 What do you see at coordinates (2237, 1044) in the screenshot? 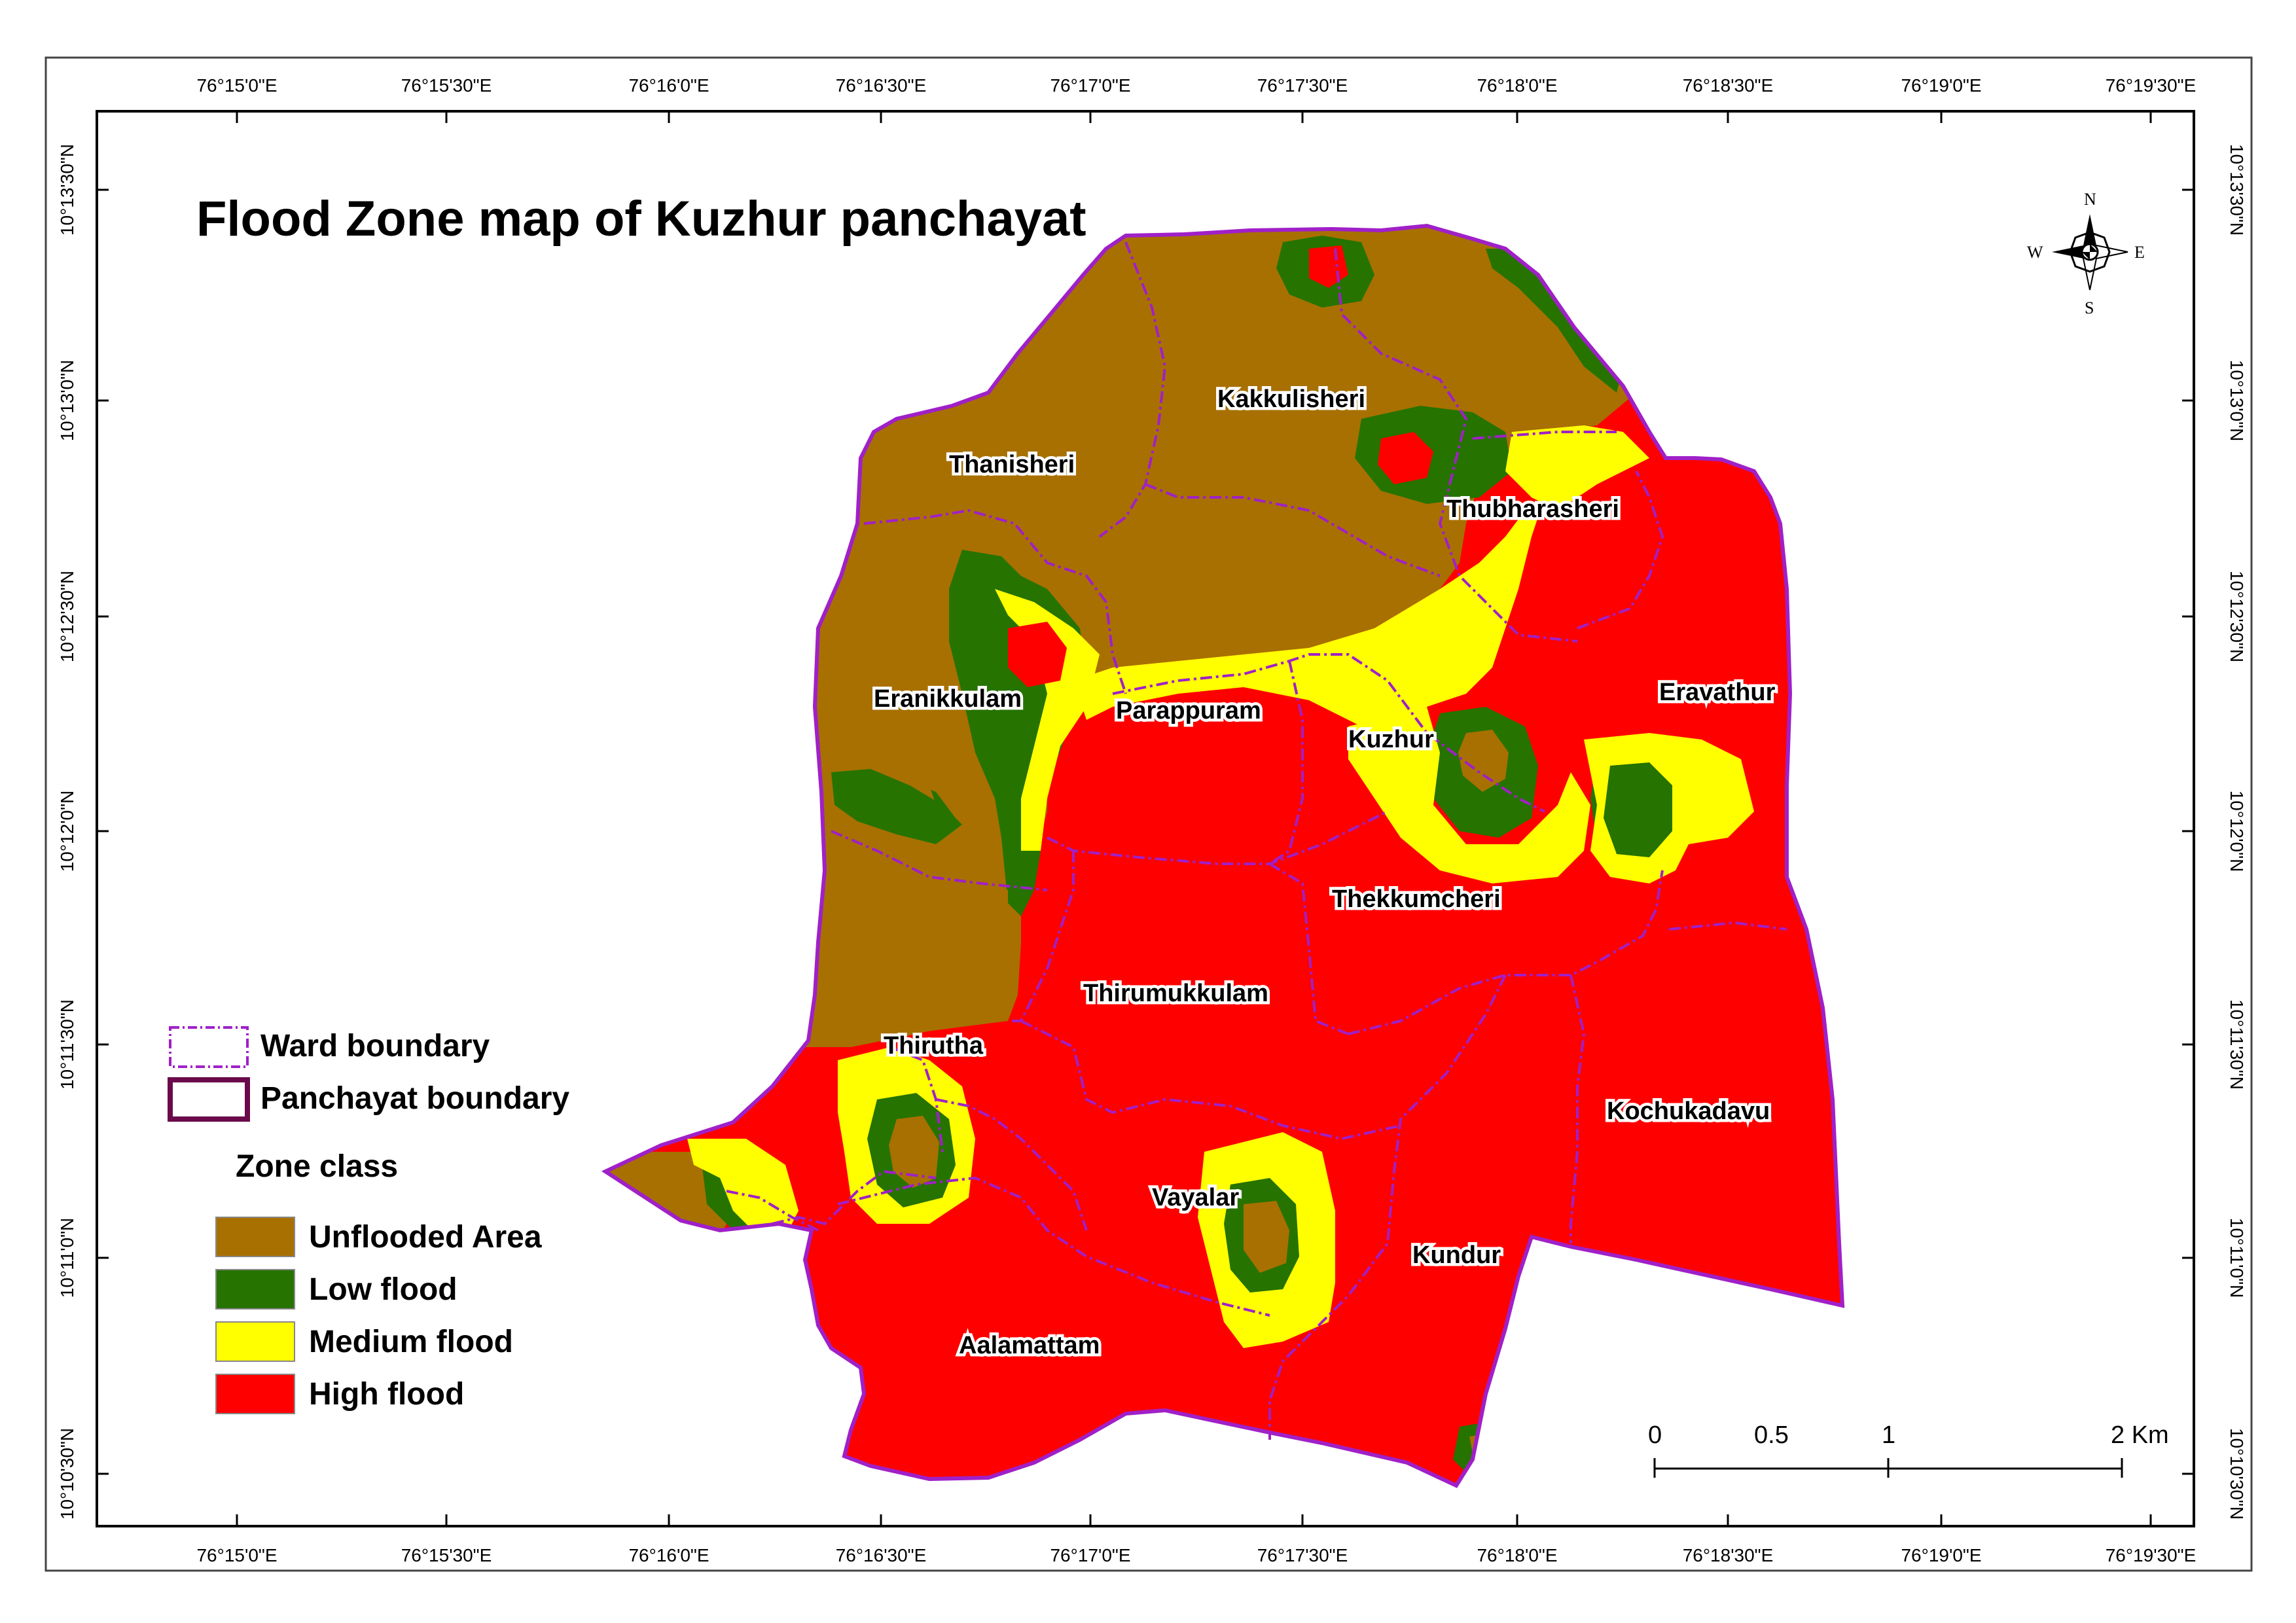
I see `lat-label-right: 10°11'30"N` at bounding box center [2237, 1044].